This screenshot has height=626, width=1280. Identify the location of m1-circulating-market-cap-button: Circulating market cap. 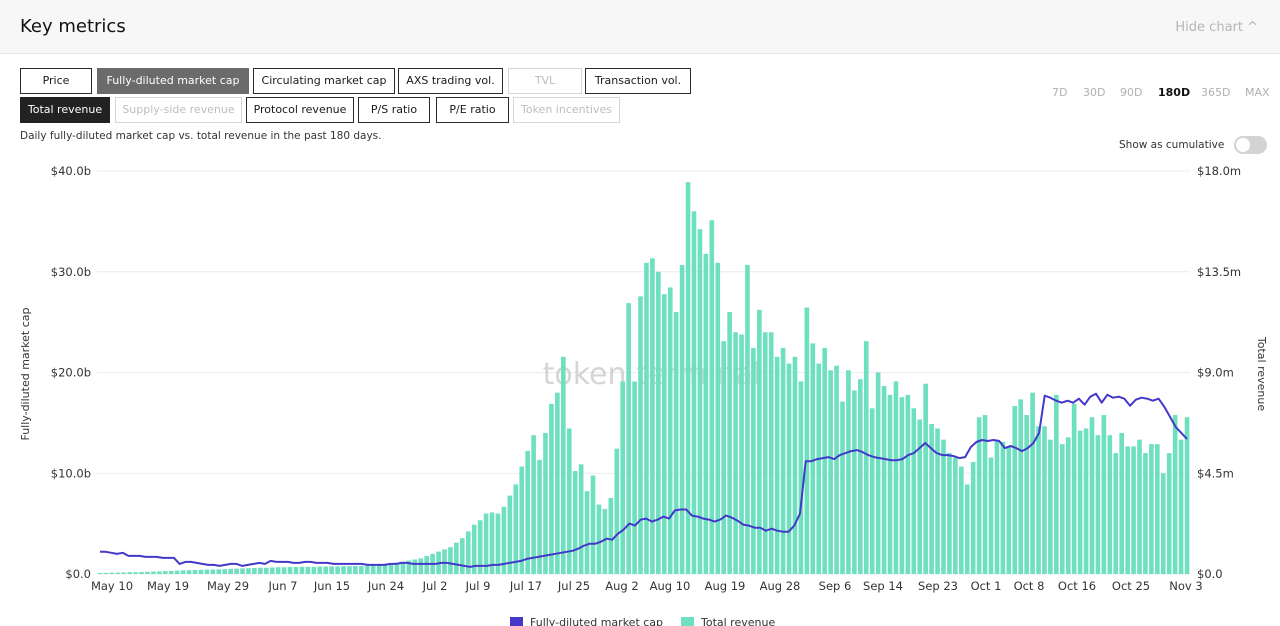
(324, 81).